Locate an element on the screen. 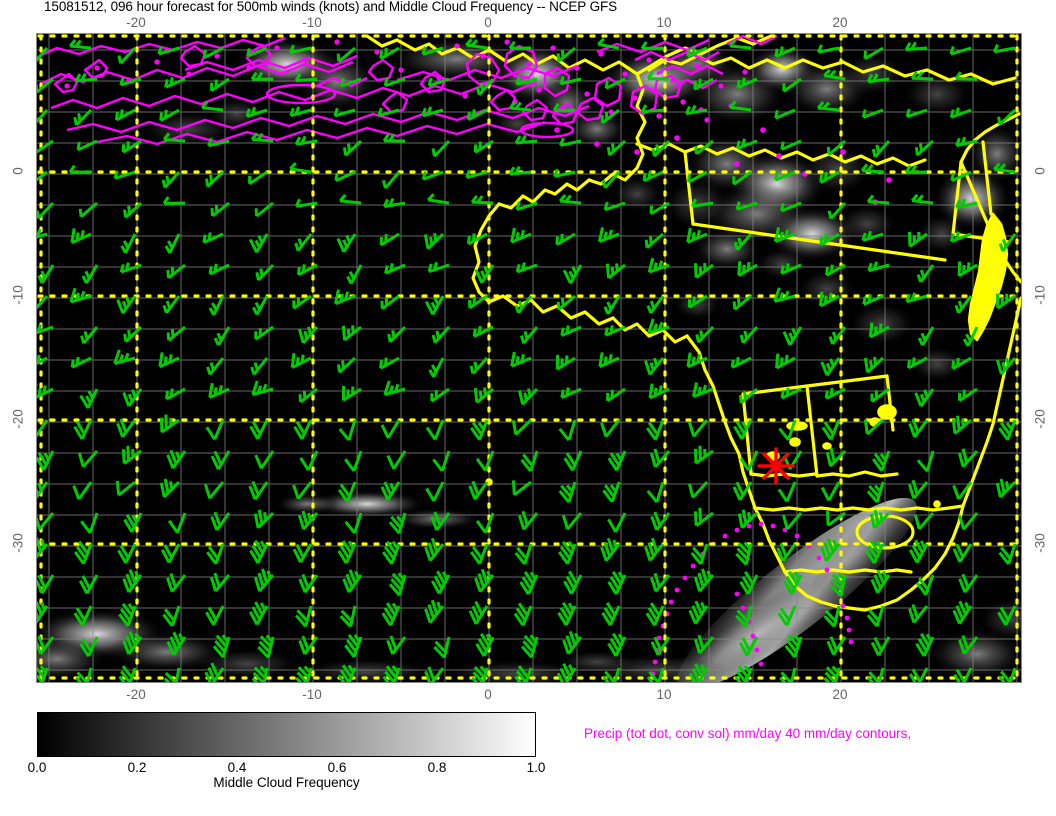  colorbar-tick: 1.0 is located at coordinates (536, 767).